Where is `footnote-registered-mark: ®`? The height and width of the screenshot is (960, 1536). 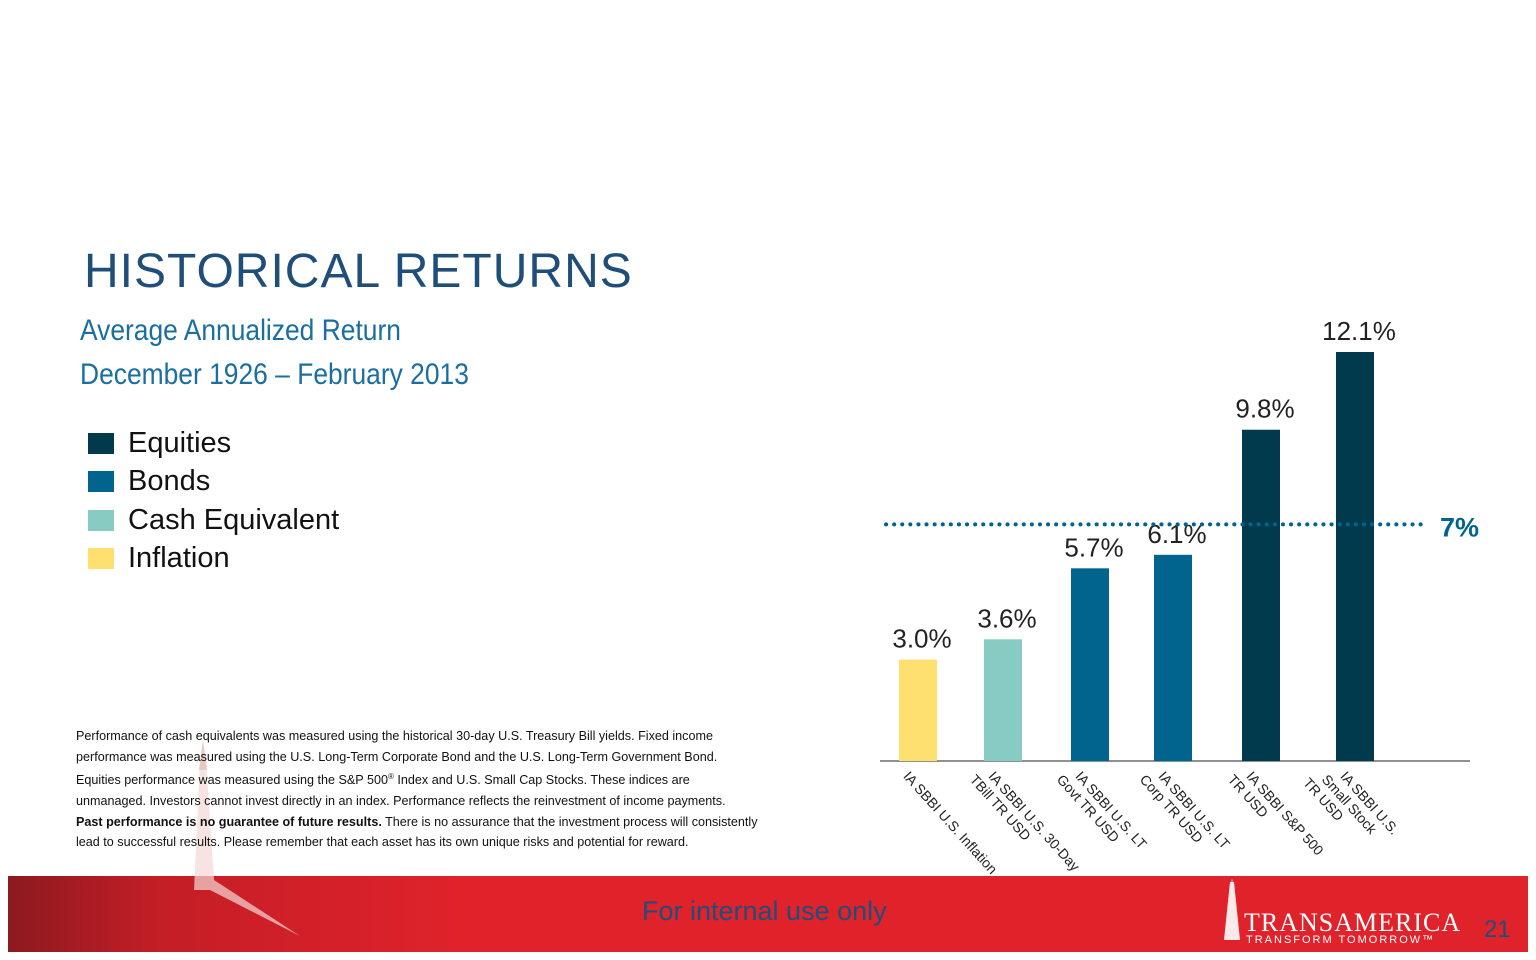
footnote-registered-mark: ® is located at coordinates (391, 777).